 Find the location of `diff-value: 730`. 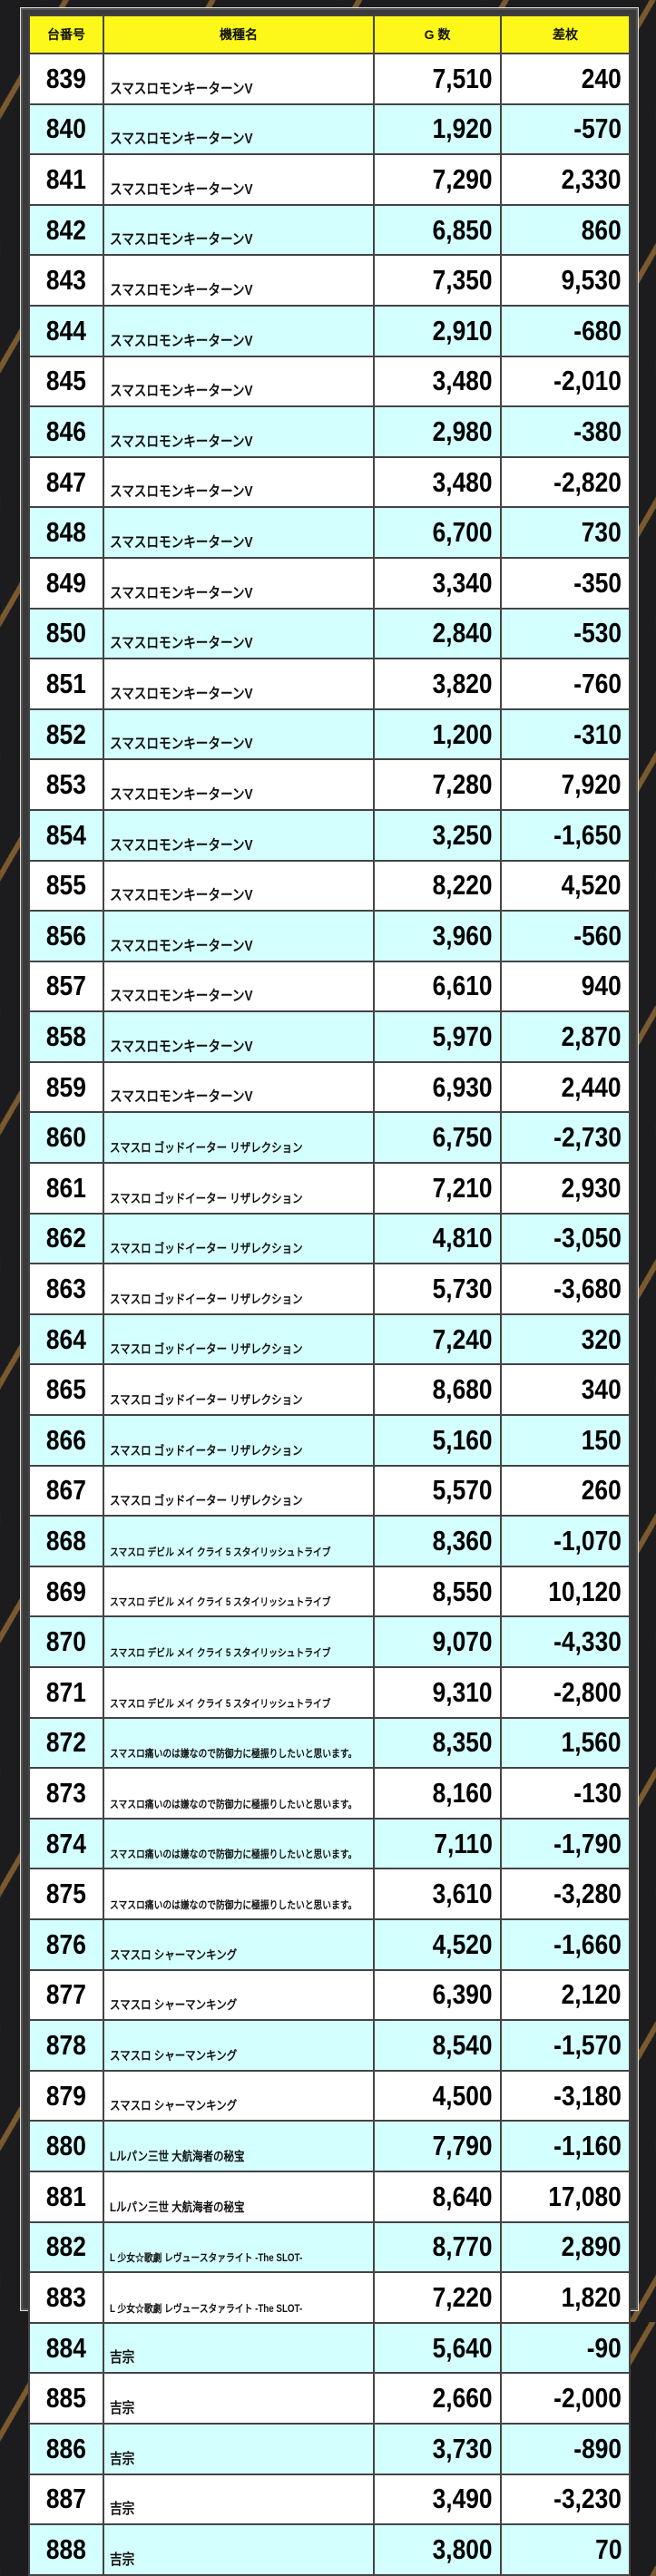

diff-value: 730 is located at coordinates (602, 532).